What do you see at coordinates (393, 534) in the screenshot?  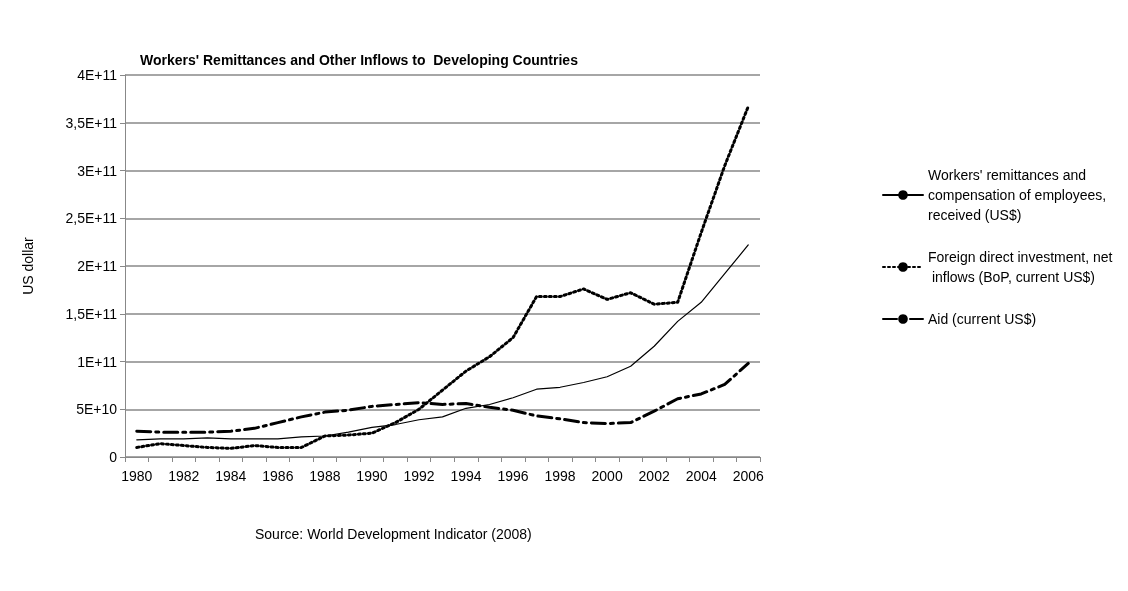 I see `source-note: Source: World Development Indicator (2008)` at bounding box center [393, 534].